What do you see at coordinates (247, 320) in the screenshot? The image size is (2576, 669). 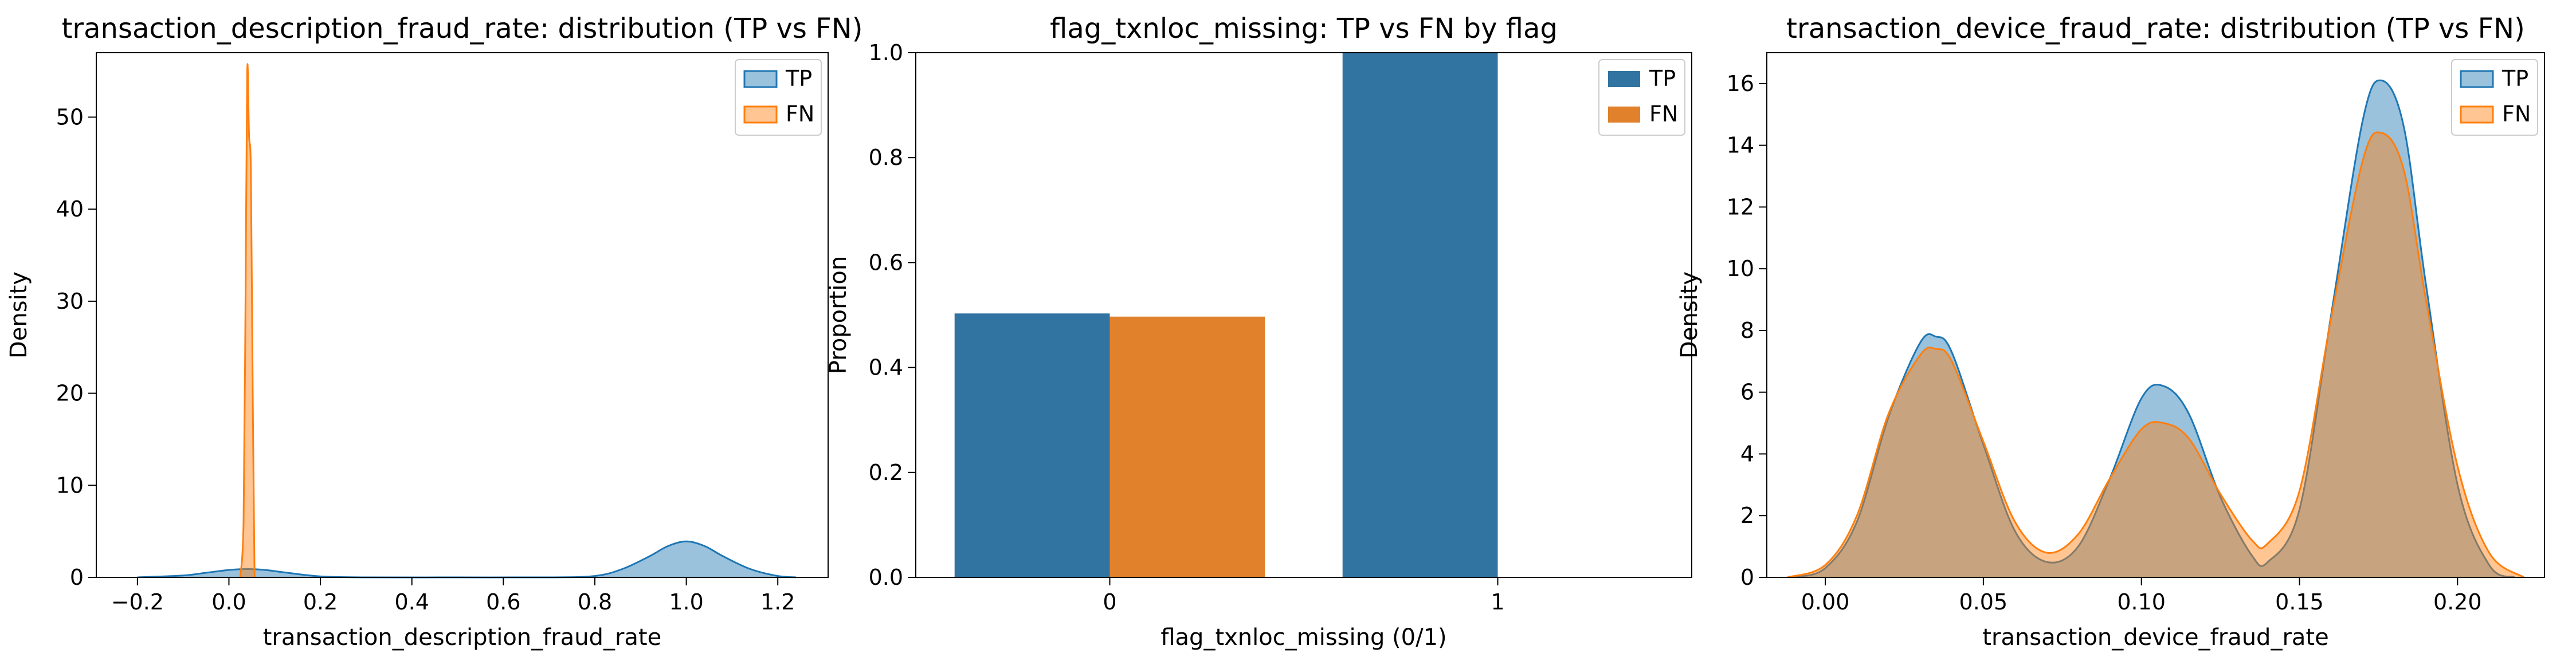 I see `density-line-fn` at bounding box center [247, 320].